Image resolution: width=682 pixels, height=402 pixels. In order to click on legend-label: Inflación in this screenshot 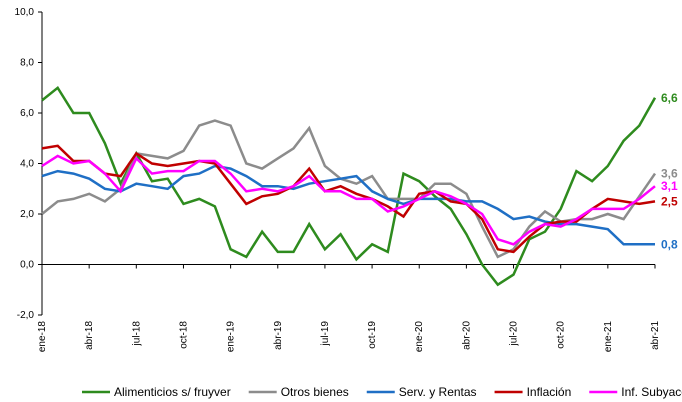, I will do `click(549, 392)`.